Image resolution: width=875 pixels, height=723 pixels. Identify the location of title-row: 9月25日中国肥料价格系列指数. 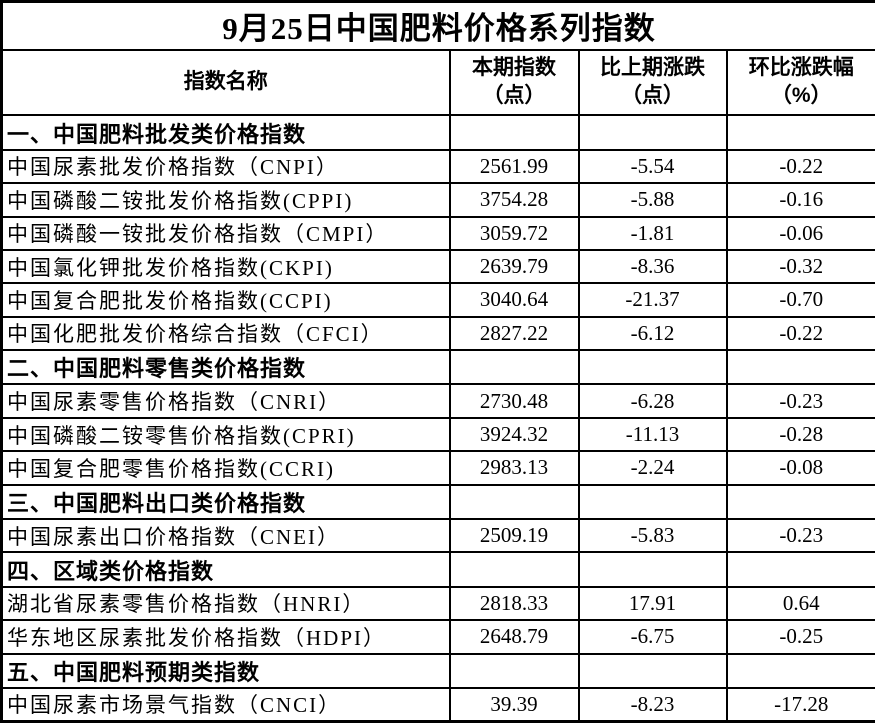
(437, 25).